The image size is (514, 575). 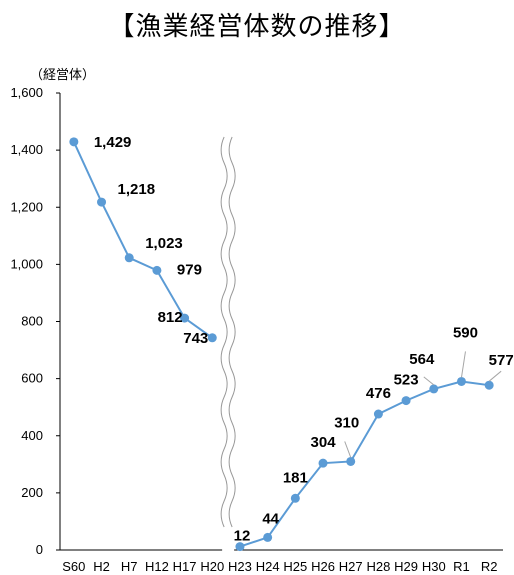 What do you see at coordinates (63, 75) in the screenshot?
I see `y-unit-label: （経営体）` at bounding box center [63, 75].